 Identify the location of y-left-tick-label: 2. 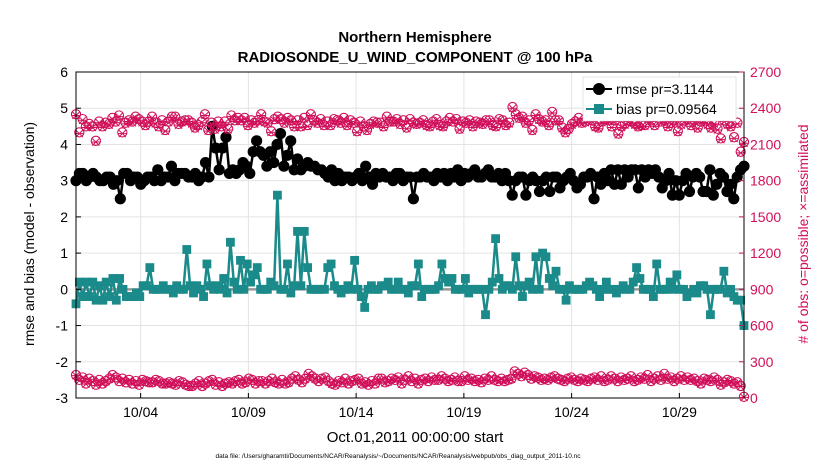
(64, 217).